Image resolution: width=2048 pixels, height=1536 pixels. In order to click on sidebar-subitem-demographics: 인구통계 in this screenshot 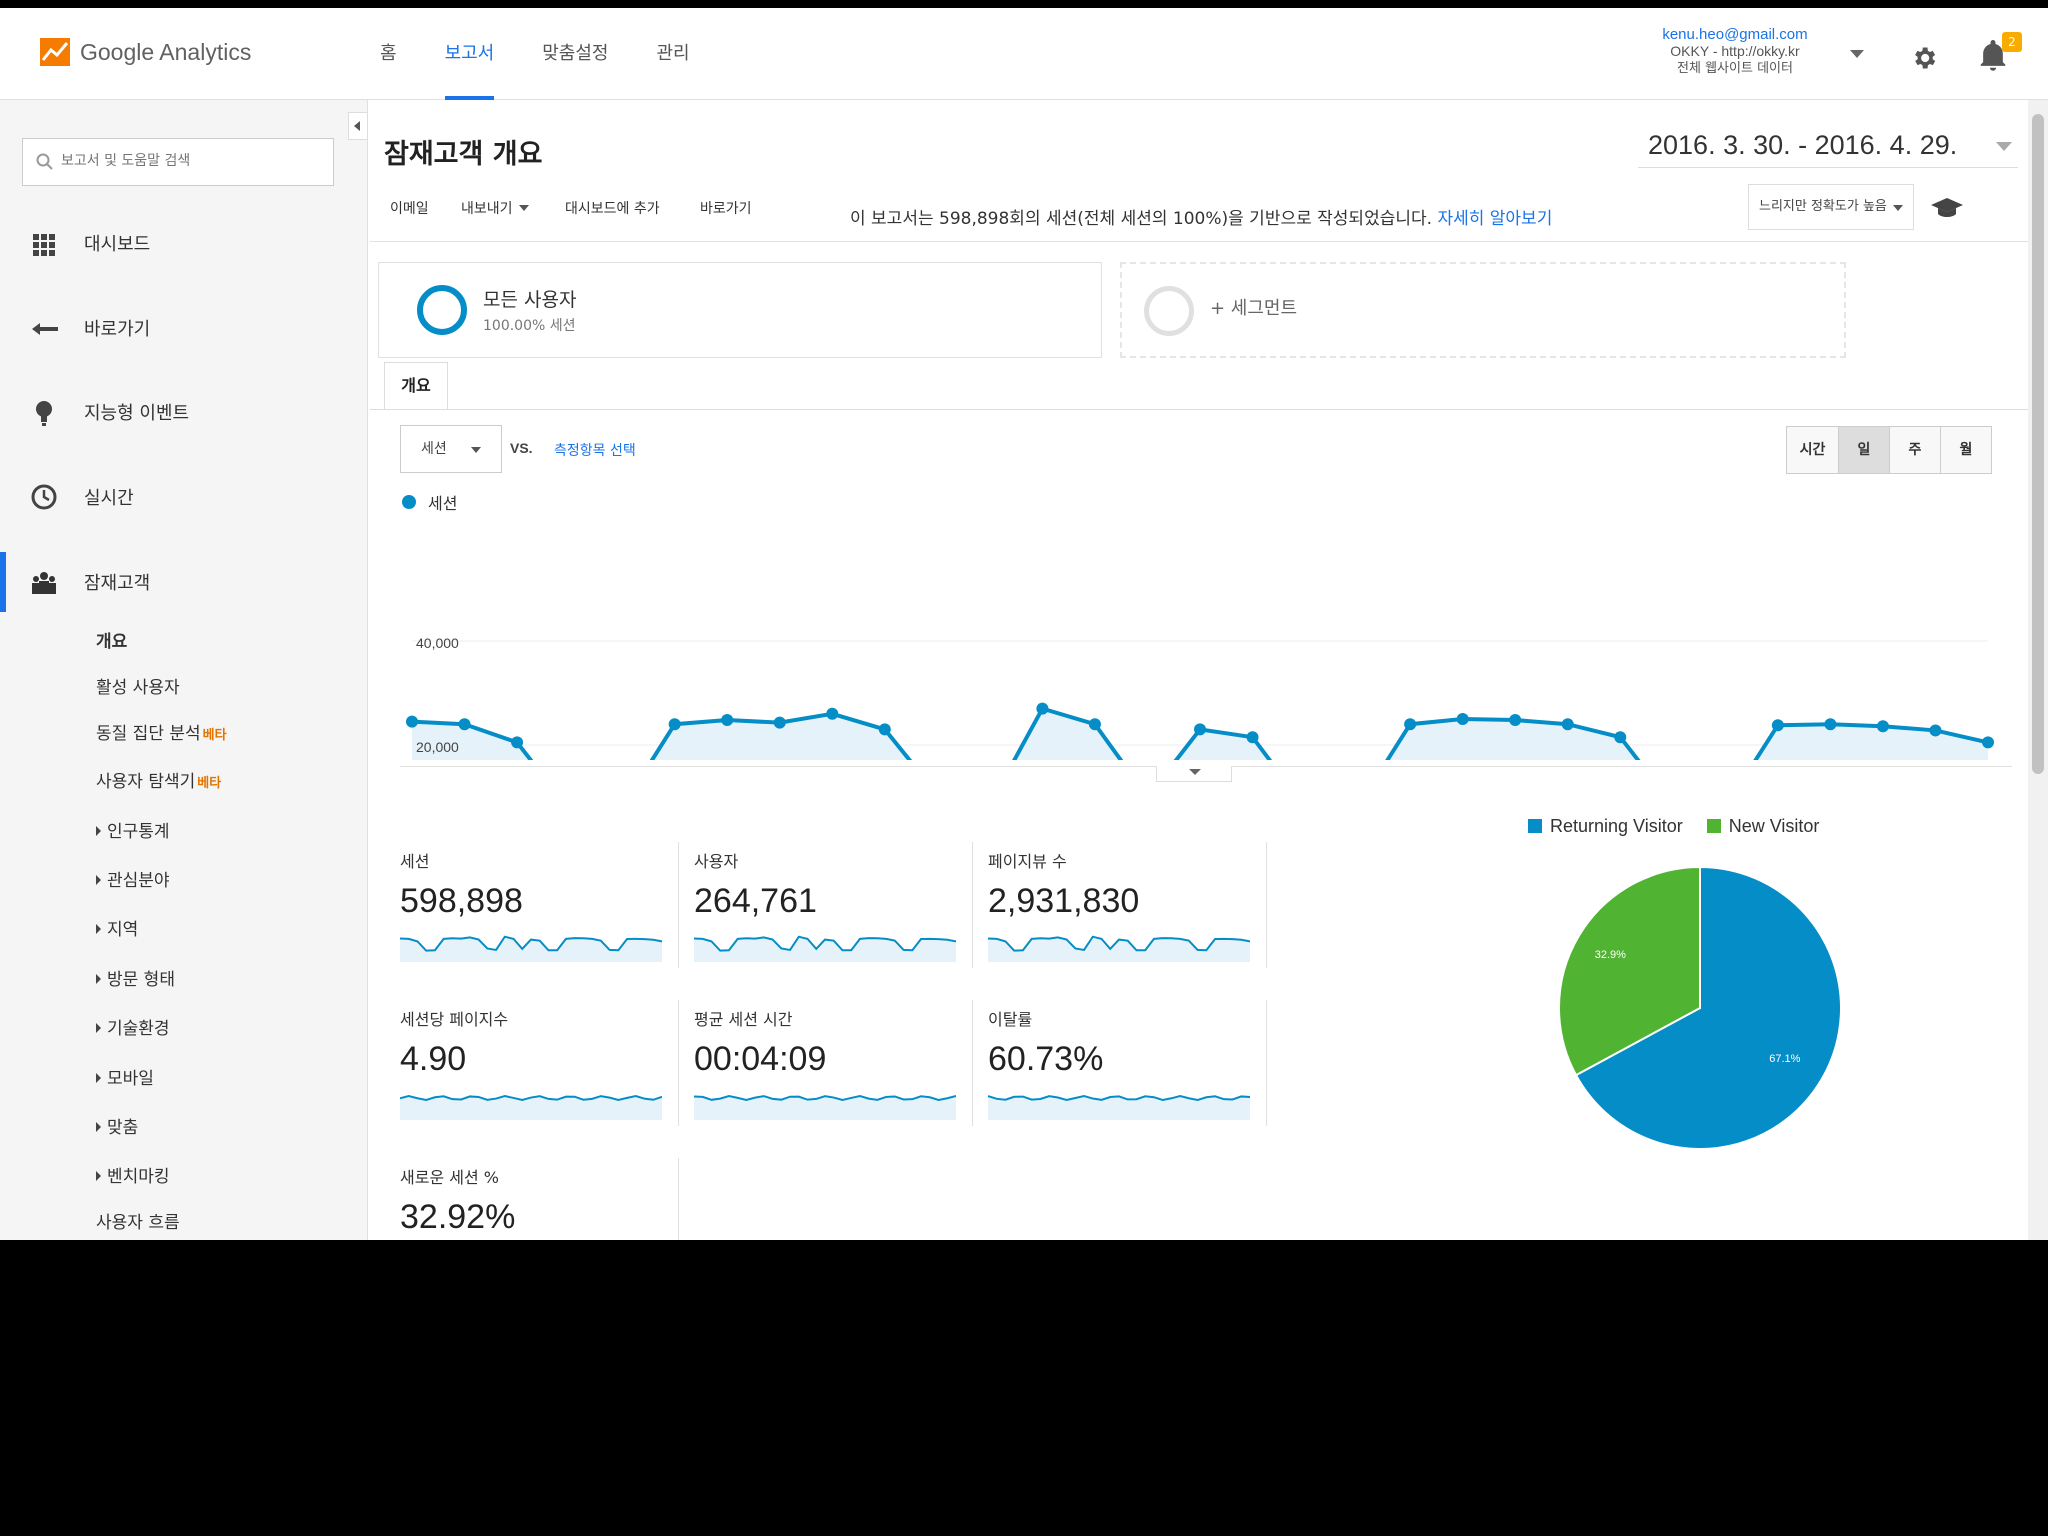, I will do `click(133, 829)`.